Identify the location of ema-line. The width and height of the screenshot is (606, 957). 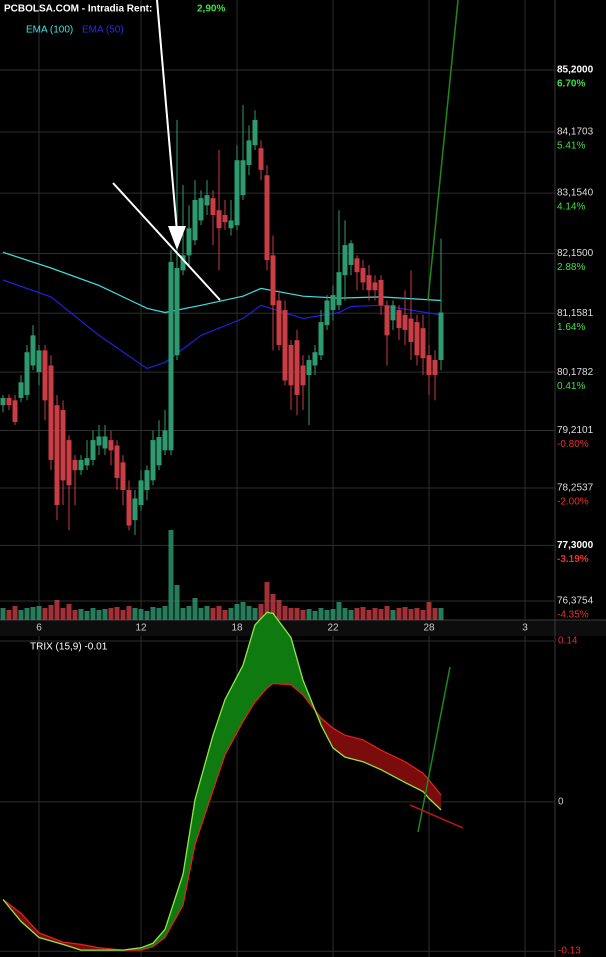
(222, 324).